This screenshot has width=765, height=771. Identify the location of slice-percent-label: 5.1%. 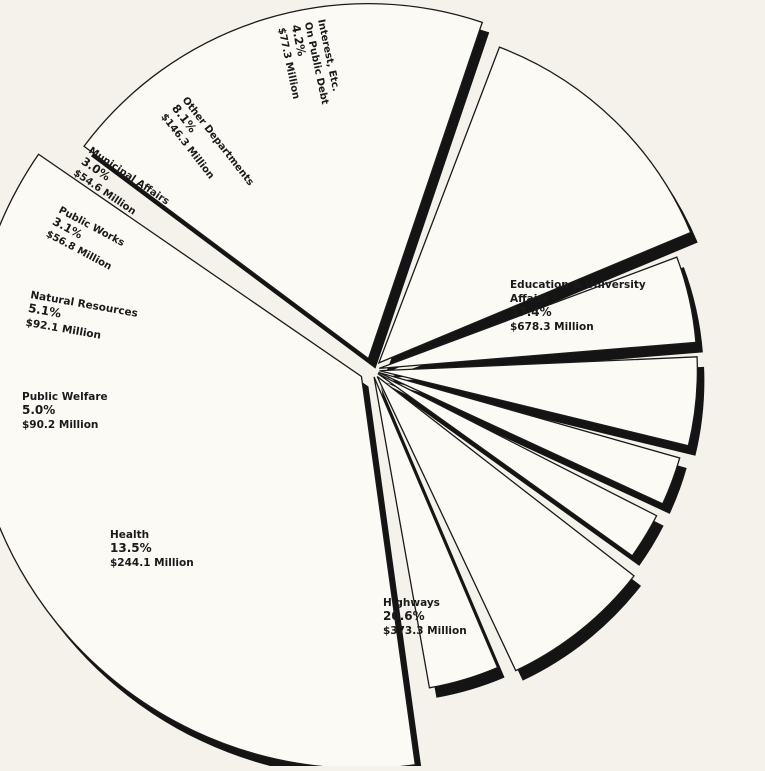
(44, 311).